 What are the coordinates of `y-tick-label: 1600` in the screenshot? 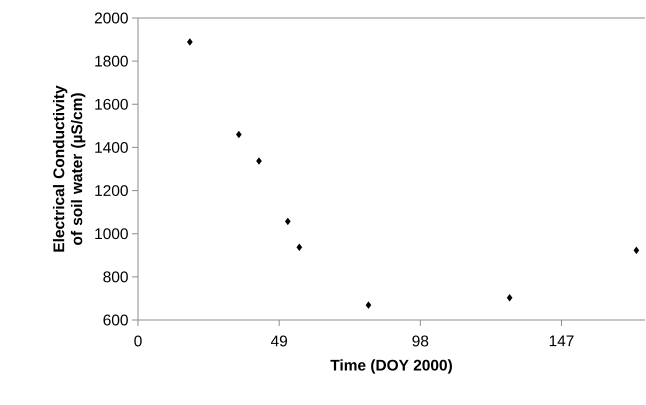 It's located at (111, 104).